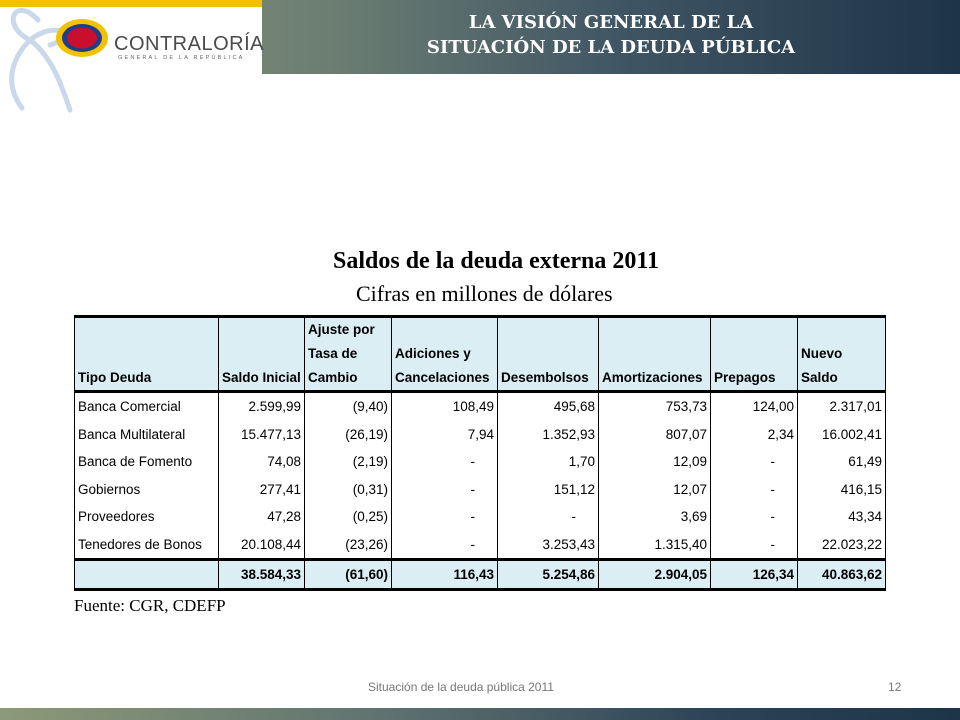 This screenshot has height=720, width=960. What do you see at coordinates (348, 517) in the screenshot?
I see `table-cell: (0,25)` at bounding box center [348, 517].